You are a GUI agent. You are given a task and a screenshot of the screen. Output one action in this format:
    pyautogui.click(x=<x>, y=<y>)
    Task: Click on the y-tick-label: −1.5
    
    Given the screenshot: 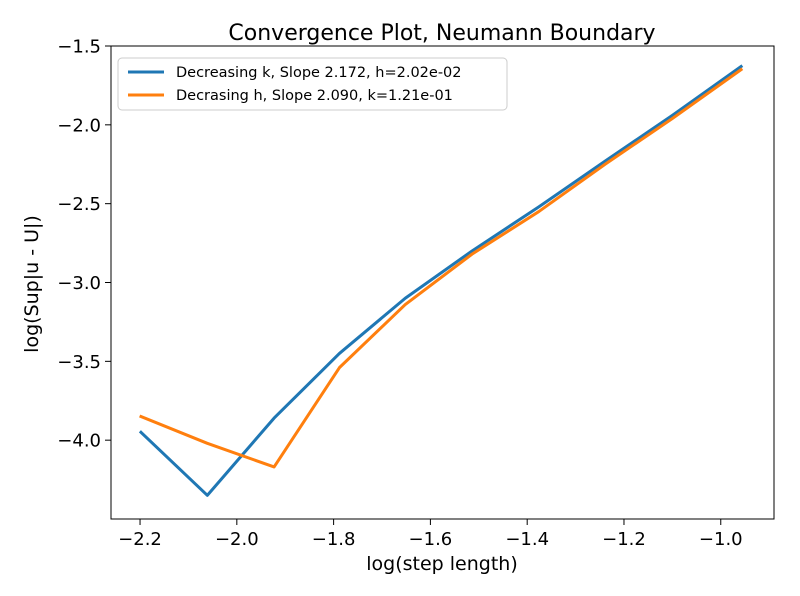 What is the action you would take?
    pyautogui.click(x=79, y=47)
    